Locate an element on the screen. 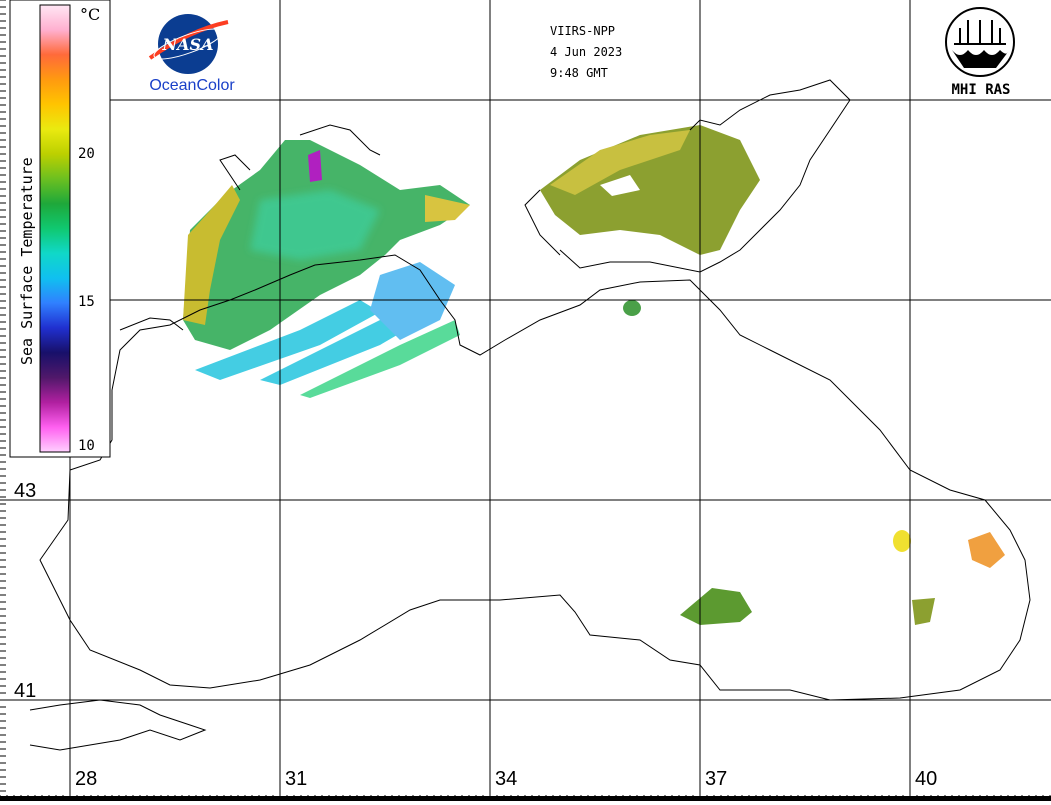  date-label: 4 Jun 2023 is located at coordinates (586, 52).